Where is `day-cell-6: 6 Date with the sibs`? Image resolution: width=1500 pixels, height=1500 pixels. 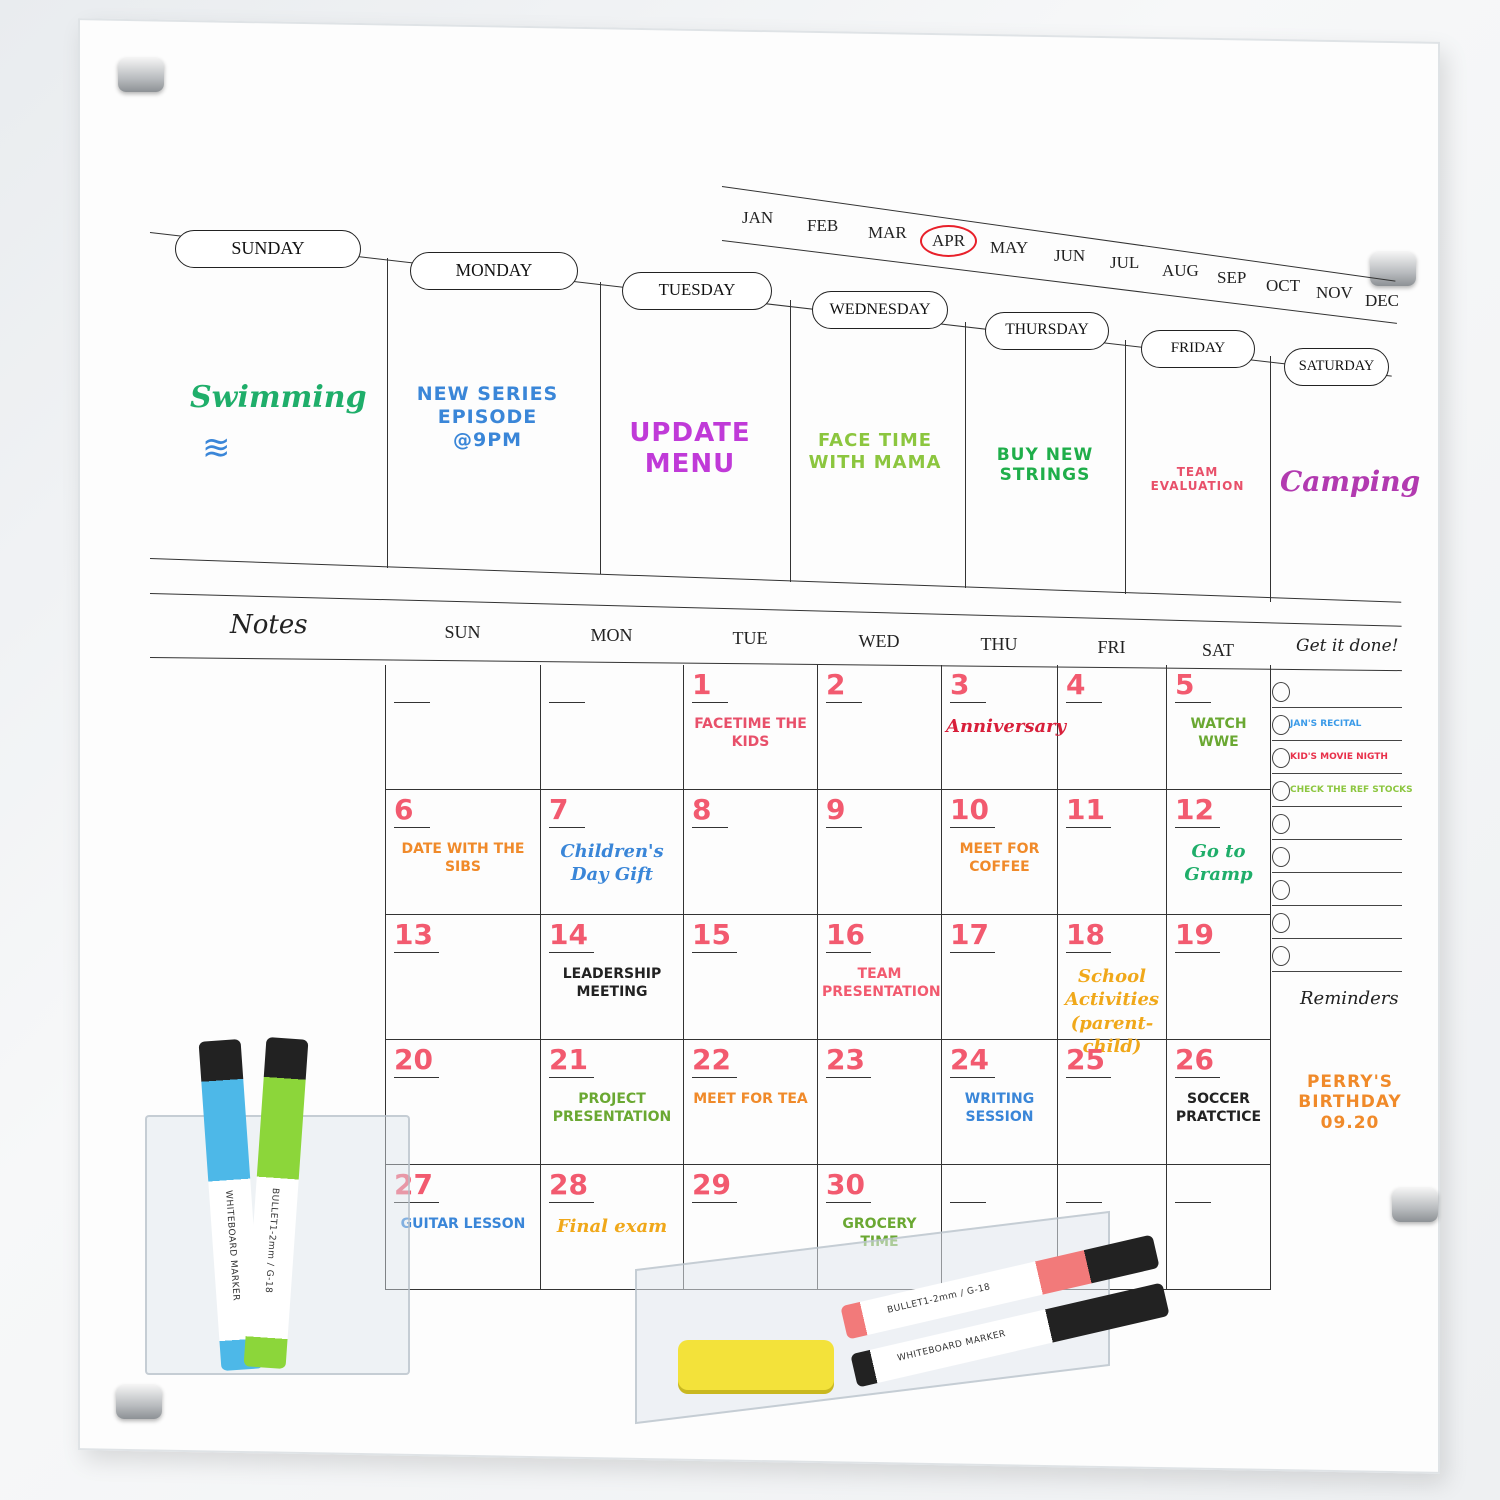
day-cell-6: 6 Date with the sibs is located at coordinates (463, 852).